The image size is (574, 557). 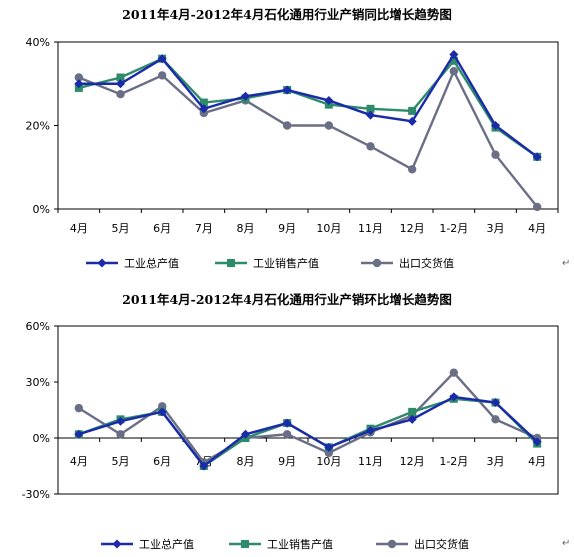 I want to click on y-tick-label: 40%, so click(x=38, y=42).